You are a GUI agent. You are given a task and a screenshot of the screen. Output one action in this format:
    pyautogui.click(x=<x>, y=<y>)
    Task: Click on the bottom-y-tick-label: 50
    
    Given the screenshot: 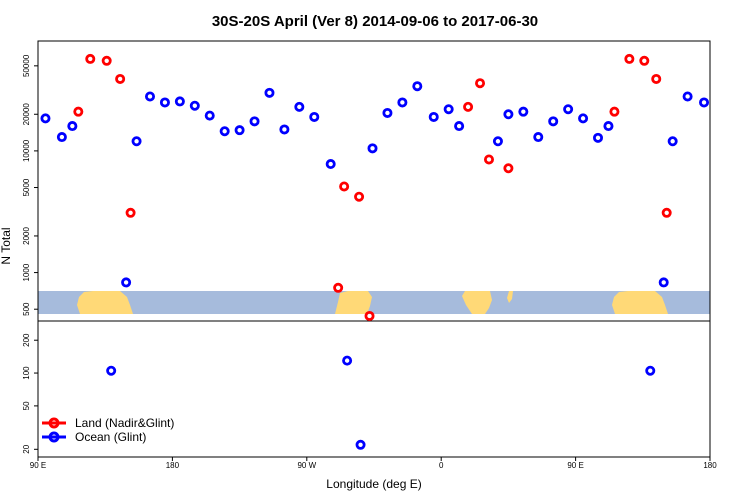 What is the action you would take?
    pyautogui.click(x=26, y=405)
    